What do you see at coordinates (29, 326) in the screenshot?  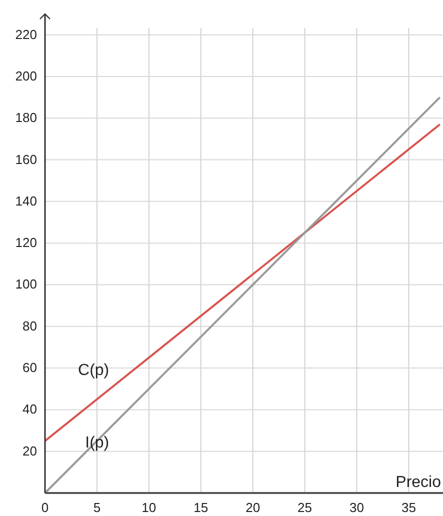 I see `y-tick-label: 80` at bounding box center [29, 326].